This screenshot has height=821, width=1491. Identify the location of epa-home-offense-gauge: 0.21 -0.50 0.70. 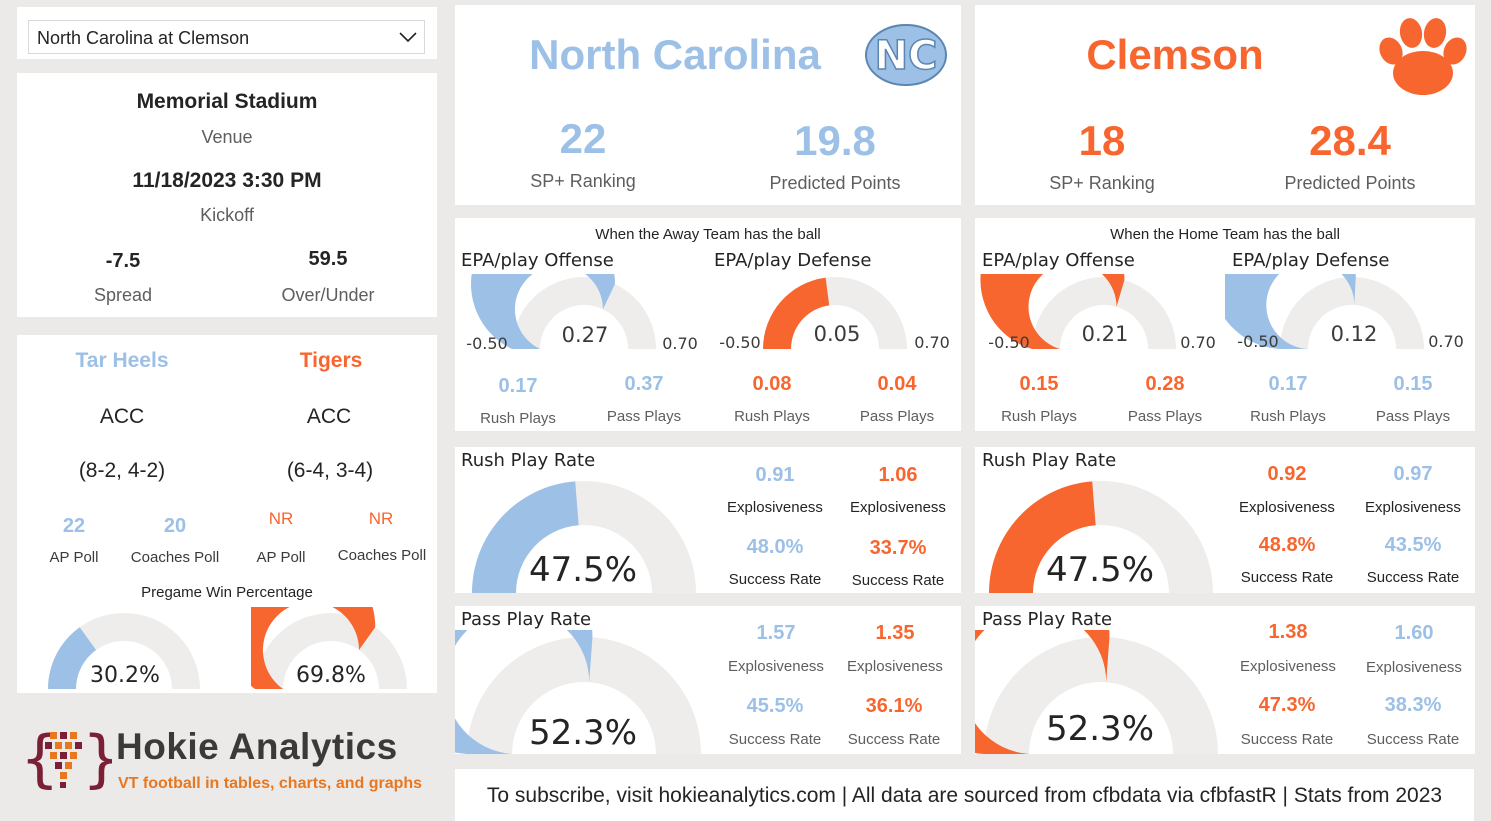
(1098, 313).